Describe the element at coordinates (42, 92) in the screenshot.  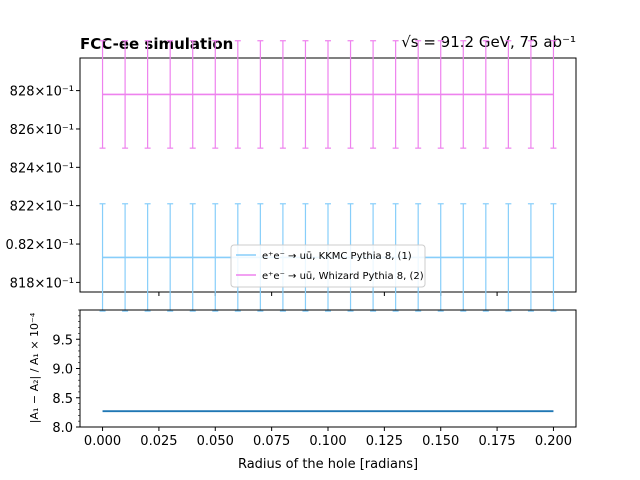
I see `top-y-tick-label: 828×10⁻¹` at that location.